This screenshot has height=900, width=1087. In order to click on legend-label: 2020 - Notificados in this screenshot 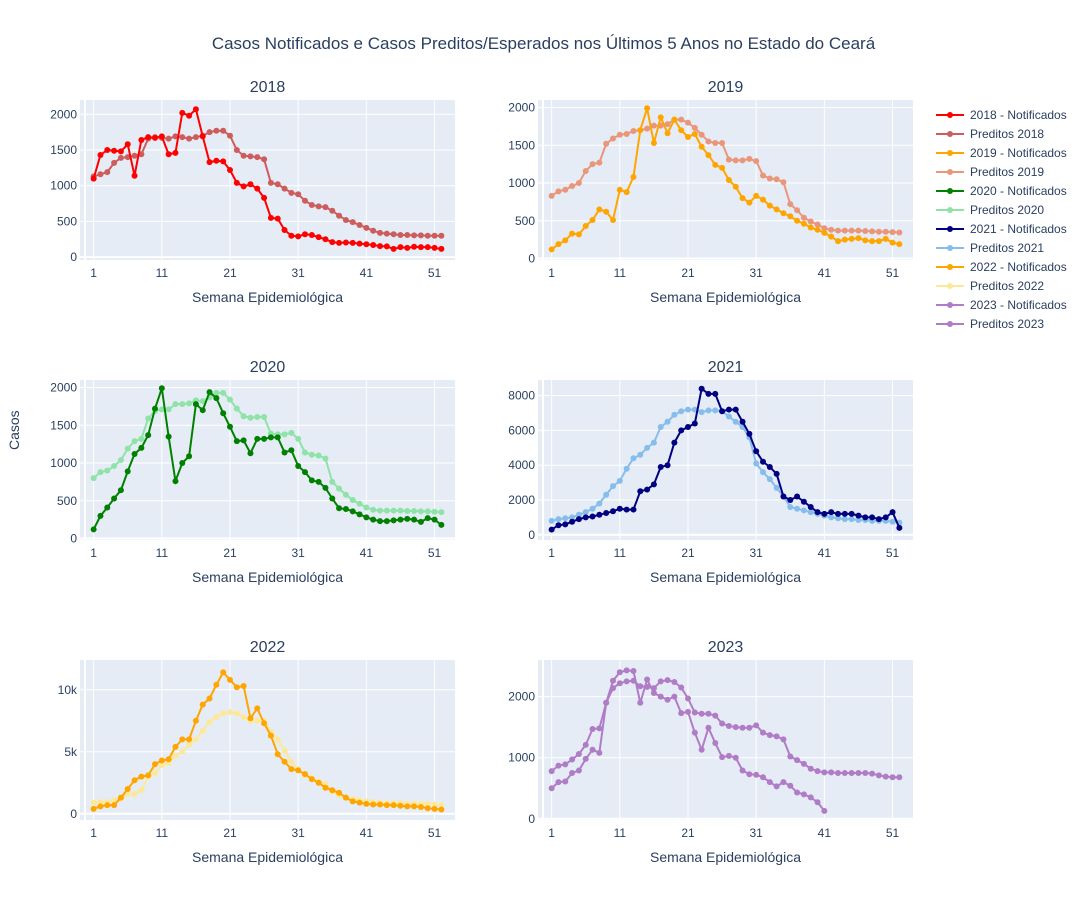, I will do `click(1018, 191)`.